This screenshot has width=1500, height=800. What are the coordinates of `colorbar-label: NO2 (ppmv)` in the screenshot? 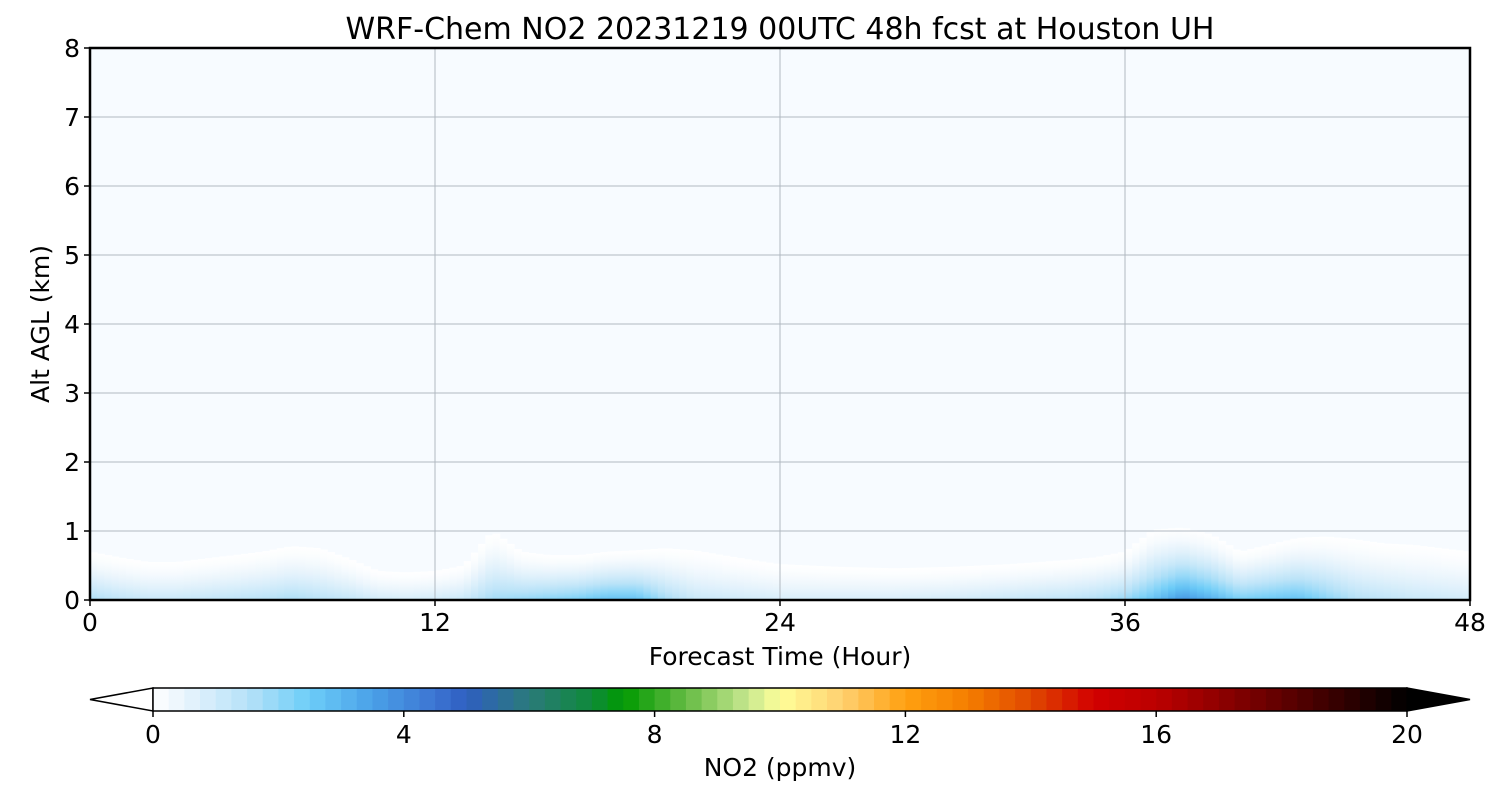 It's located at (780, 767).